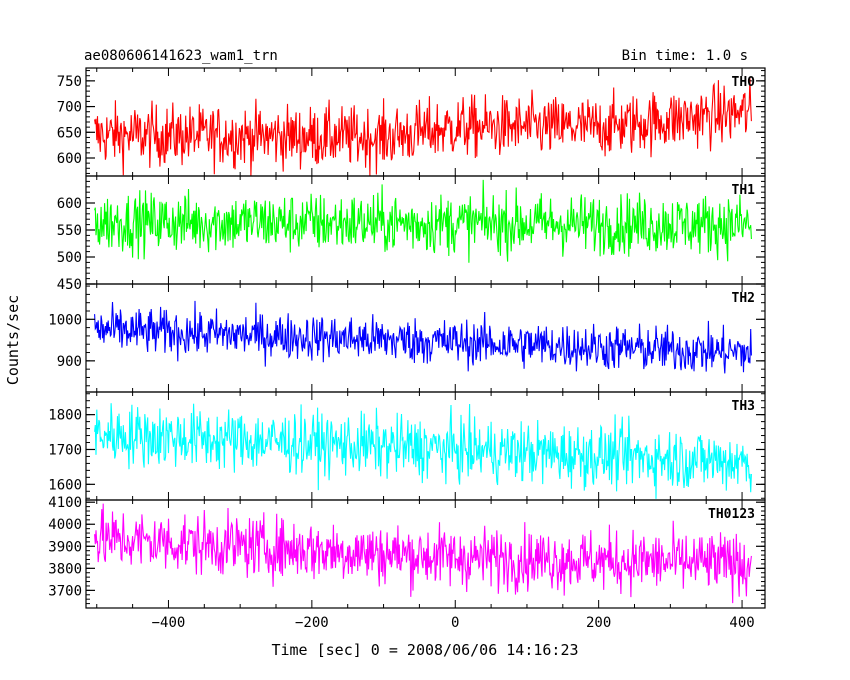 This screenshot has width=850, height=680. I want to click on series-line-th3, so click(423, 451).